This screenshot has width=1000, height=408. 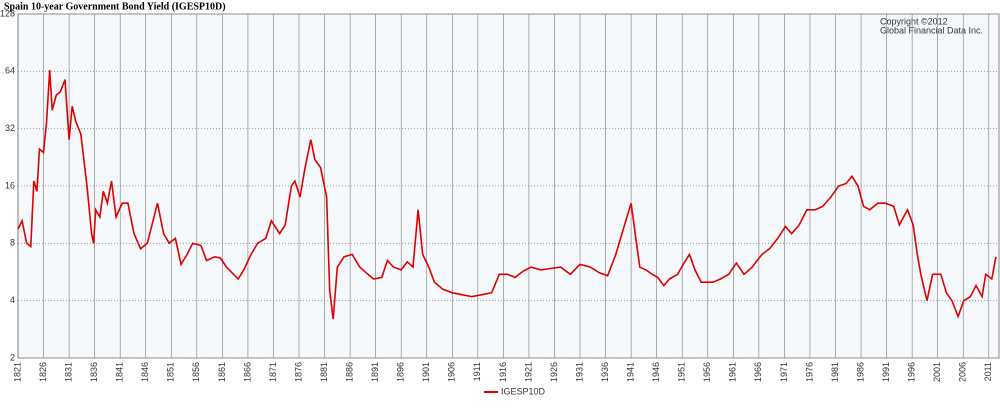 I want to click on x-tick-label: 1971, so click(x=784, y=372).